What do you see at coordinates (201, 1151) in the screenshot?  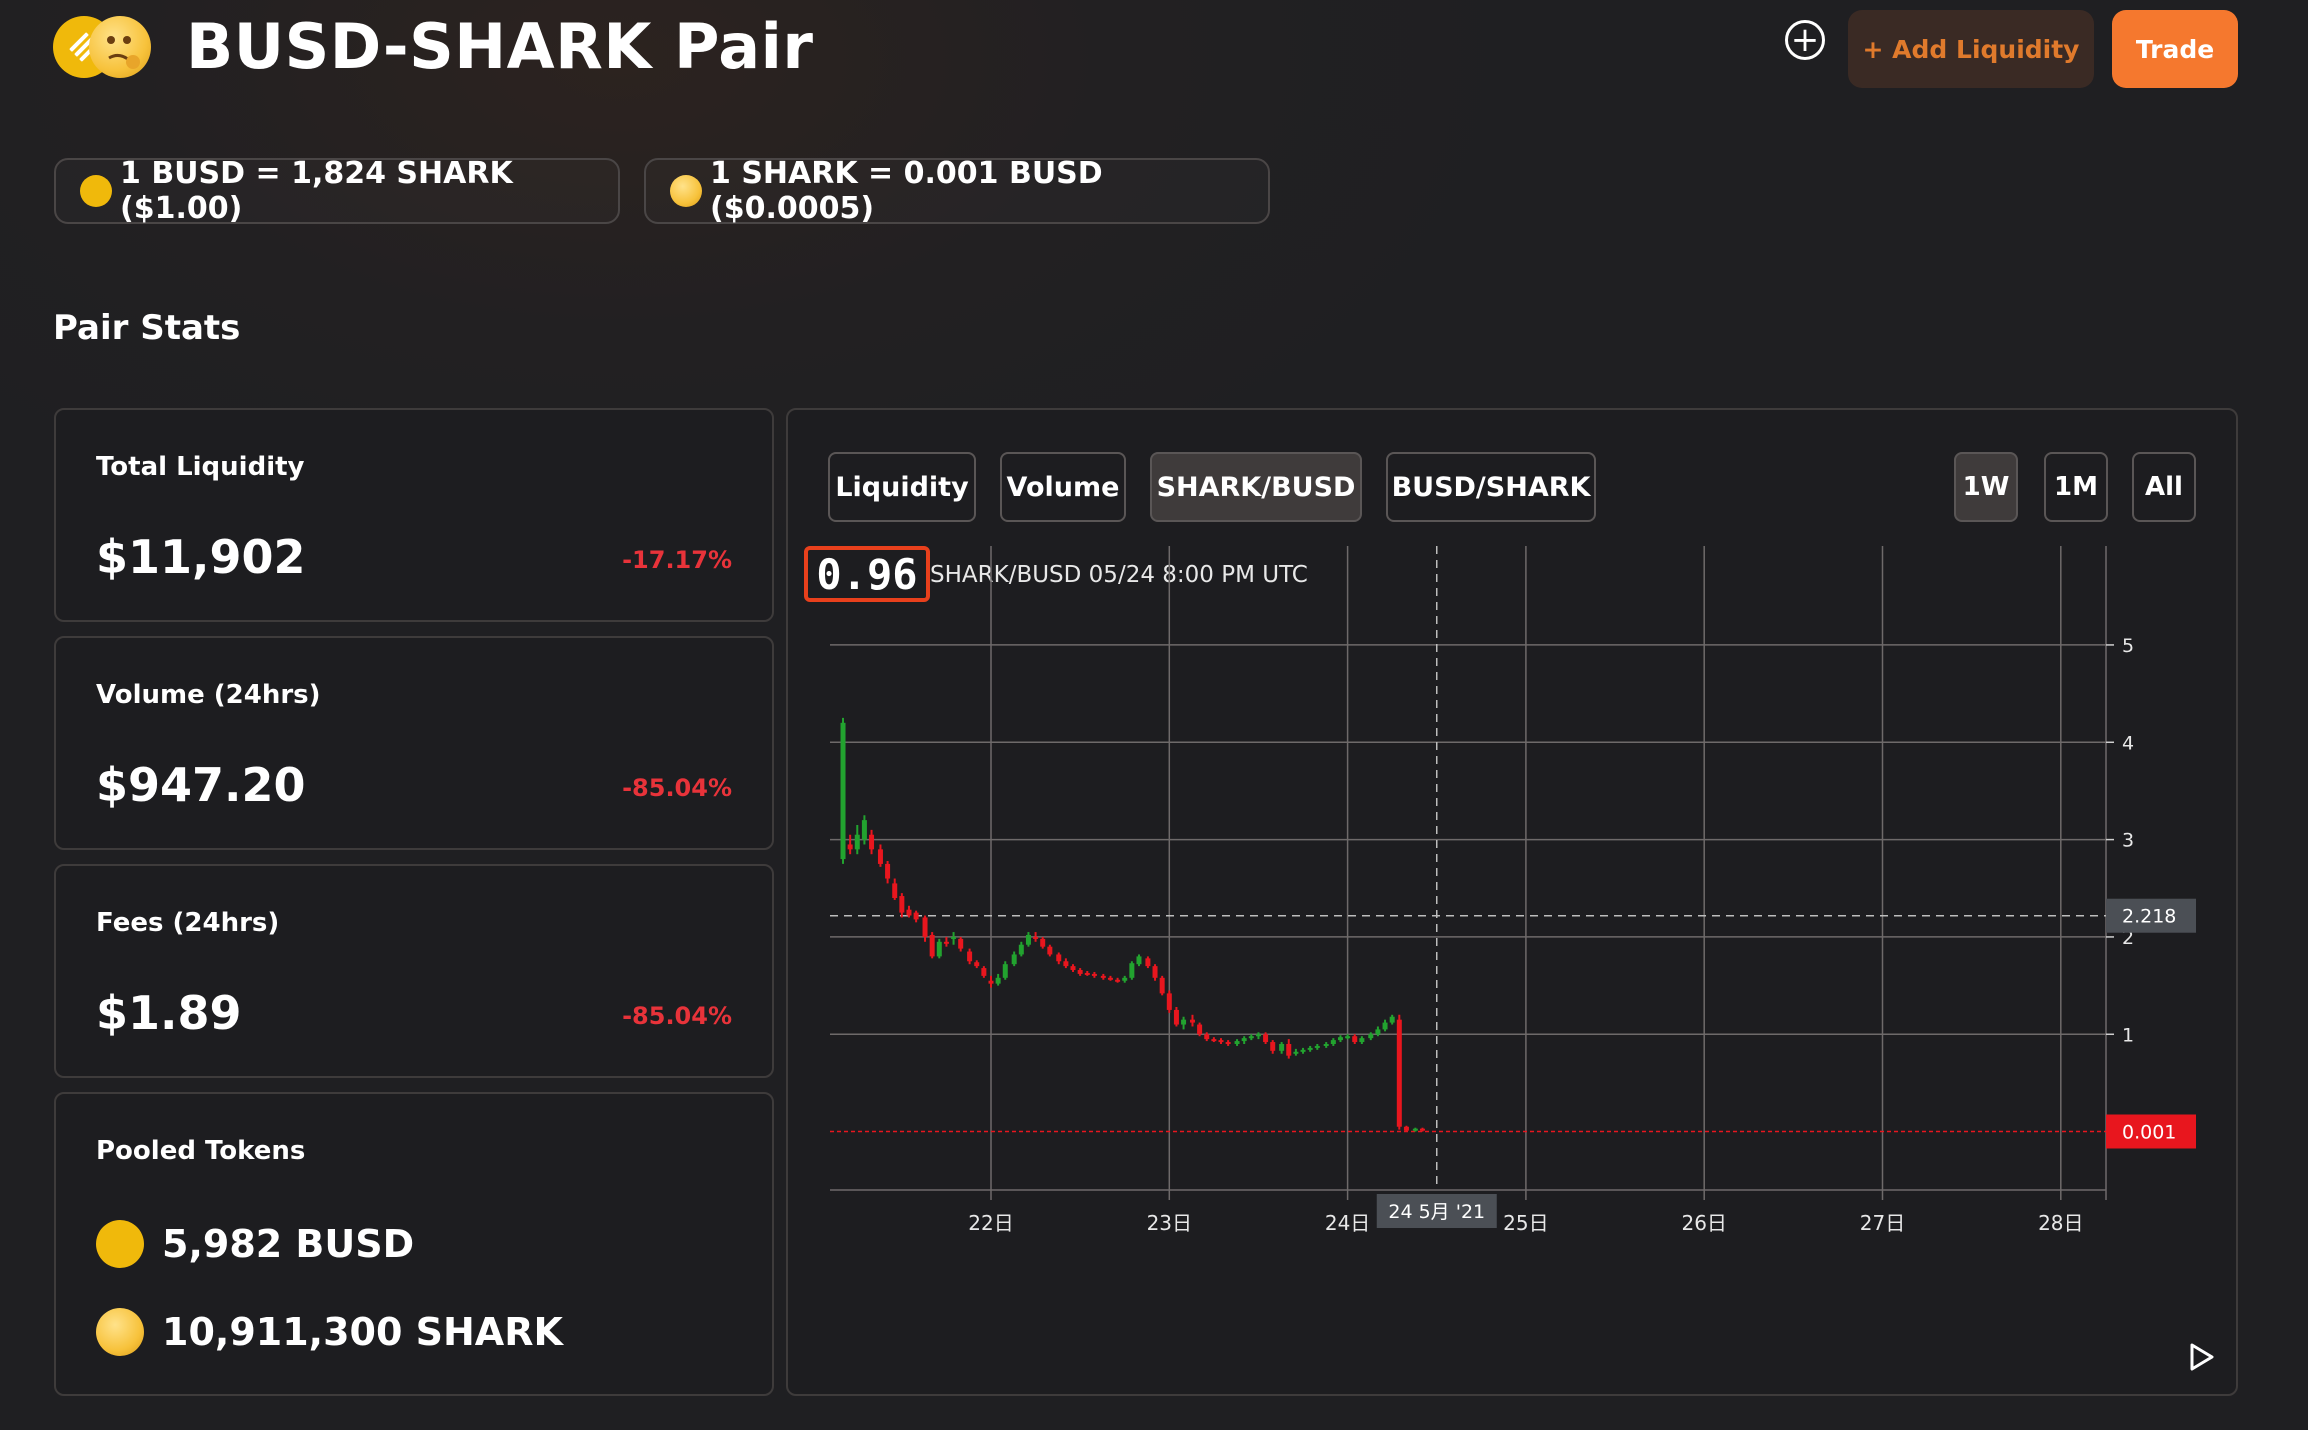 I see `stat-label: Pooled Tokens` at bounding box center [201, 1151].